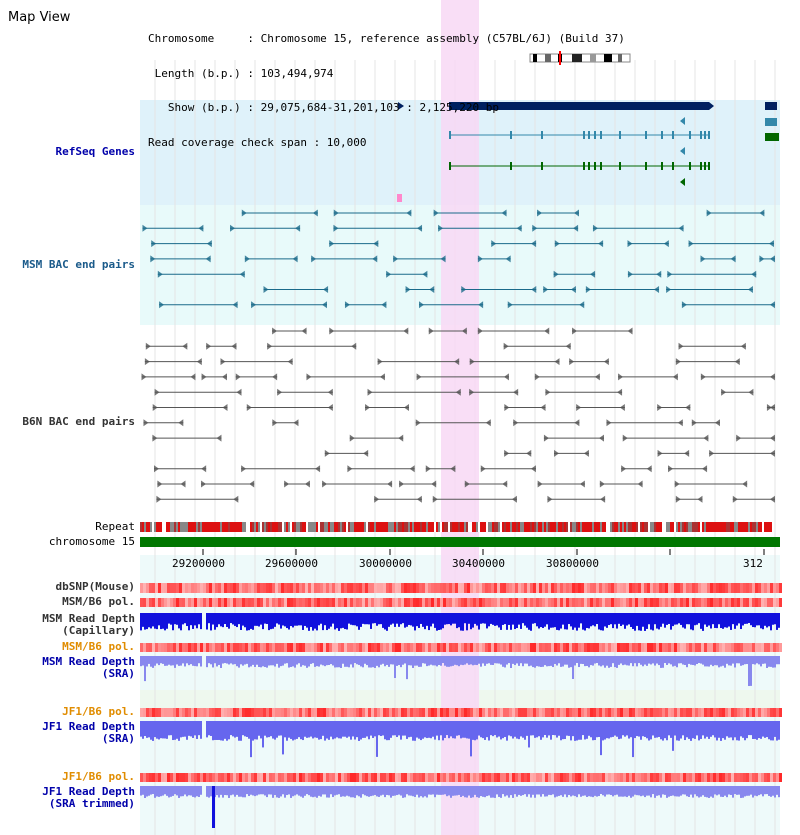  What do you see at coordinates (98, 711) in the screenshot?
I see `label-jf1-b6-pol: JF1/B6 pol.` at bounding box center [98, 711].